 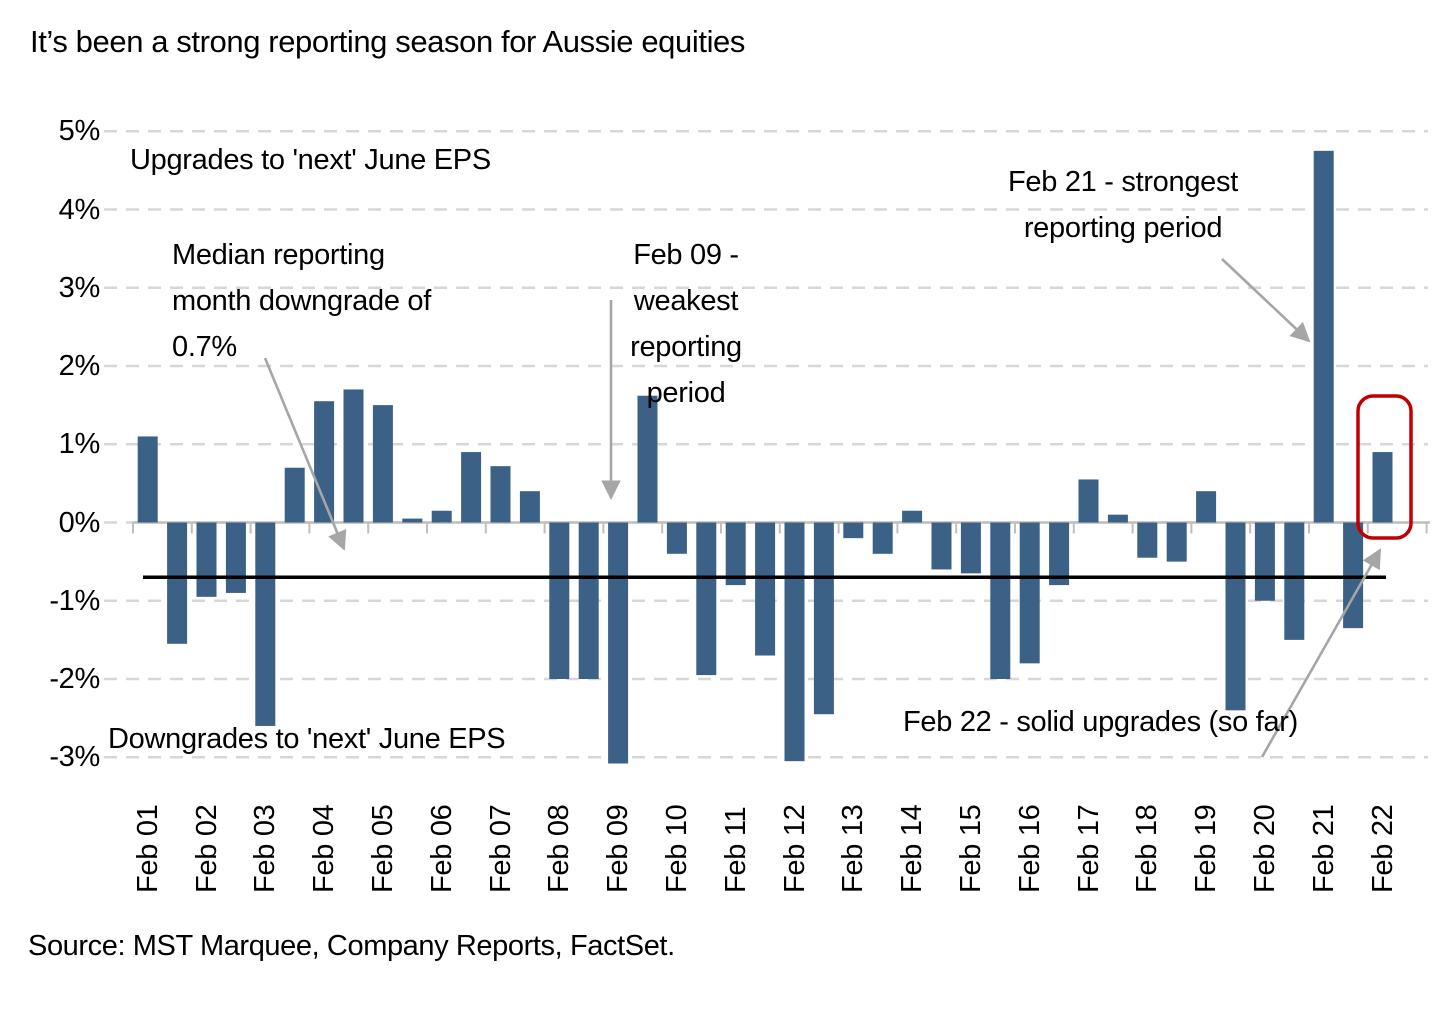 What do you see at coordinates (882, 538) in the screenshot?
I see `bar-aug-feb13` at bounding box center [882, 538].